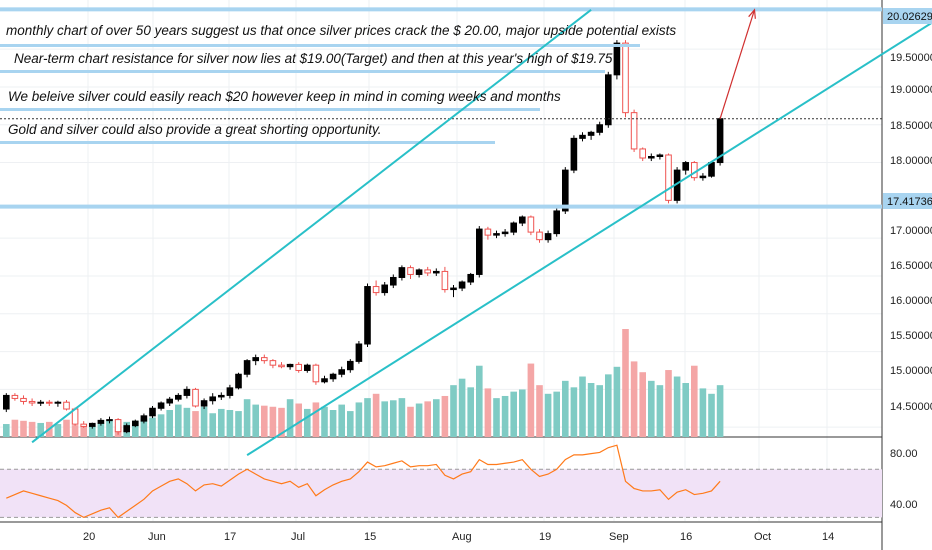 The image size is (932, 550). I want to click on rsi-axis: 80.00 40.00, so click(904, 479).